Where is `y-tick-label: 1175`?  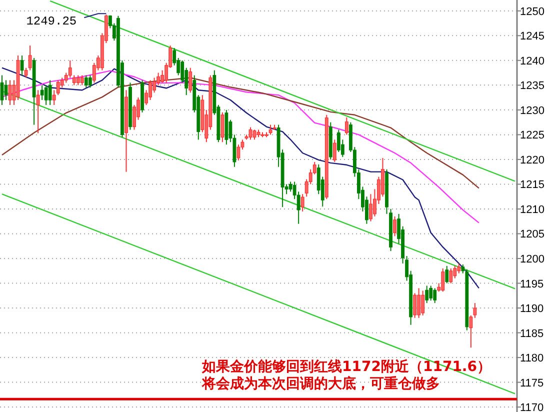
y-tick-label: 1175 is located at coordinates (532, 383).